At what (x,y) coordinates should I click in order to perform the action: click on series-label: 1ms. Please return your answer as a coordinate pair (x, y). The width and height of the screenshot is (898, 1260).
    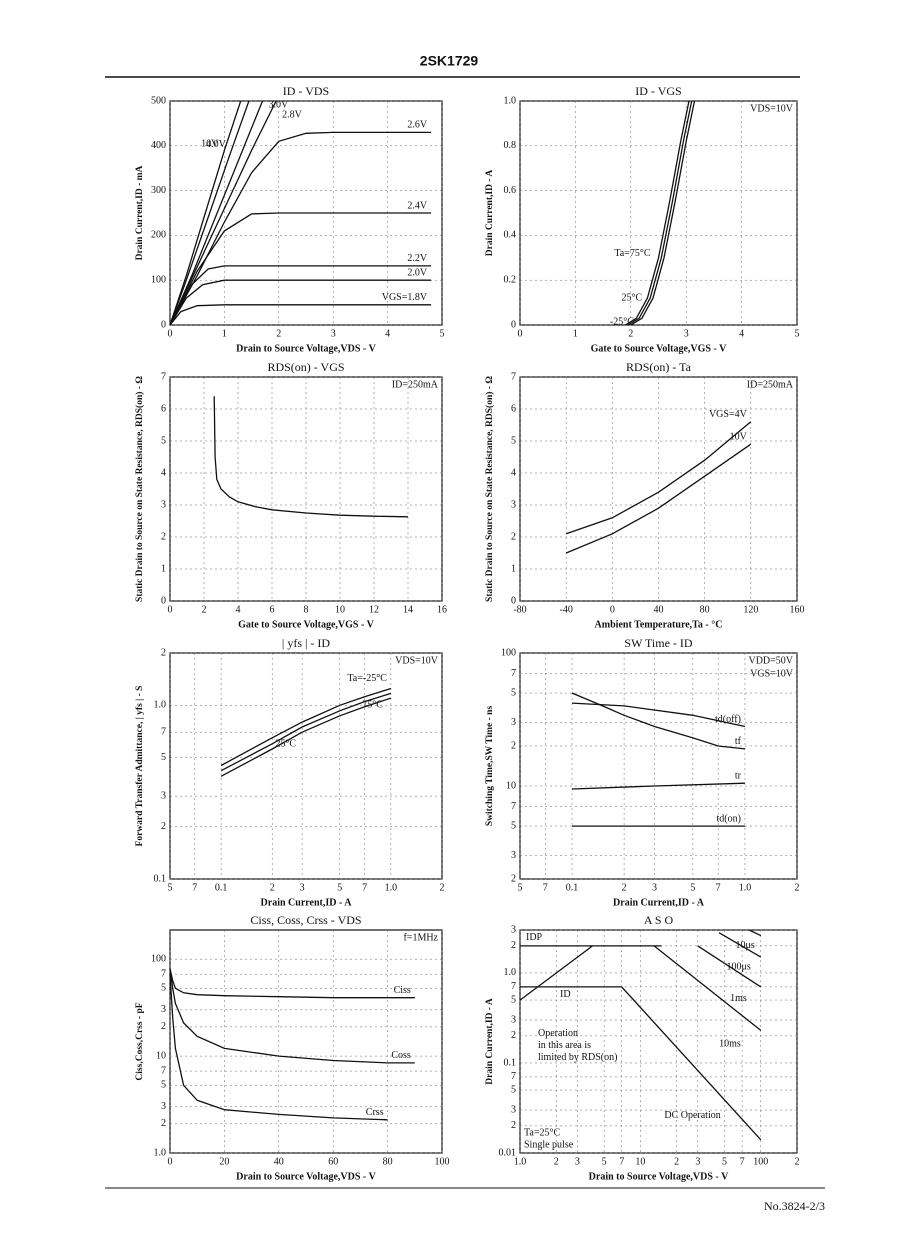
    Looking at the image, I should click on (738, 998).